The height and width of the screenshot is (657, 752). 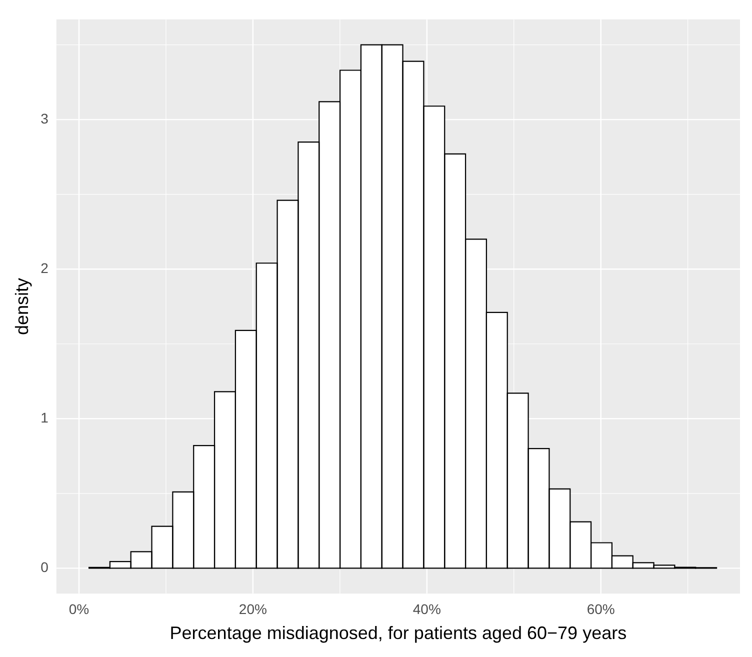 I want to click on x-tick-label: 40%, so click(x=426, y=608).